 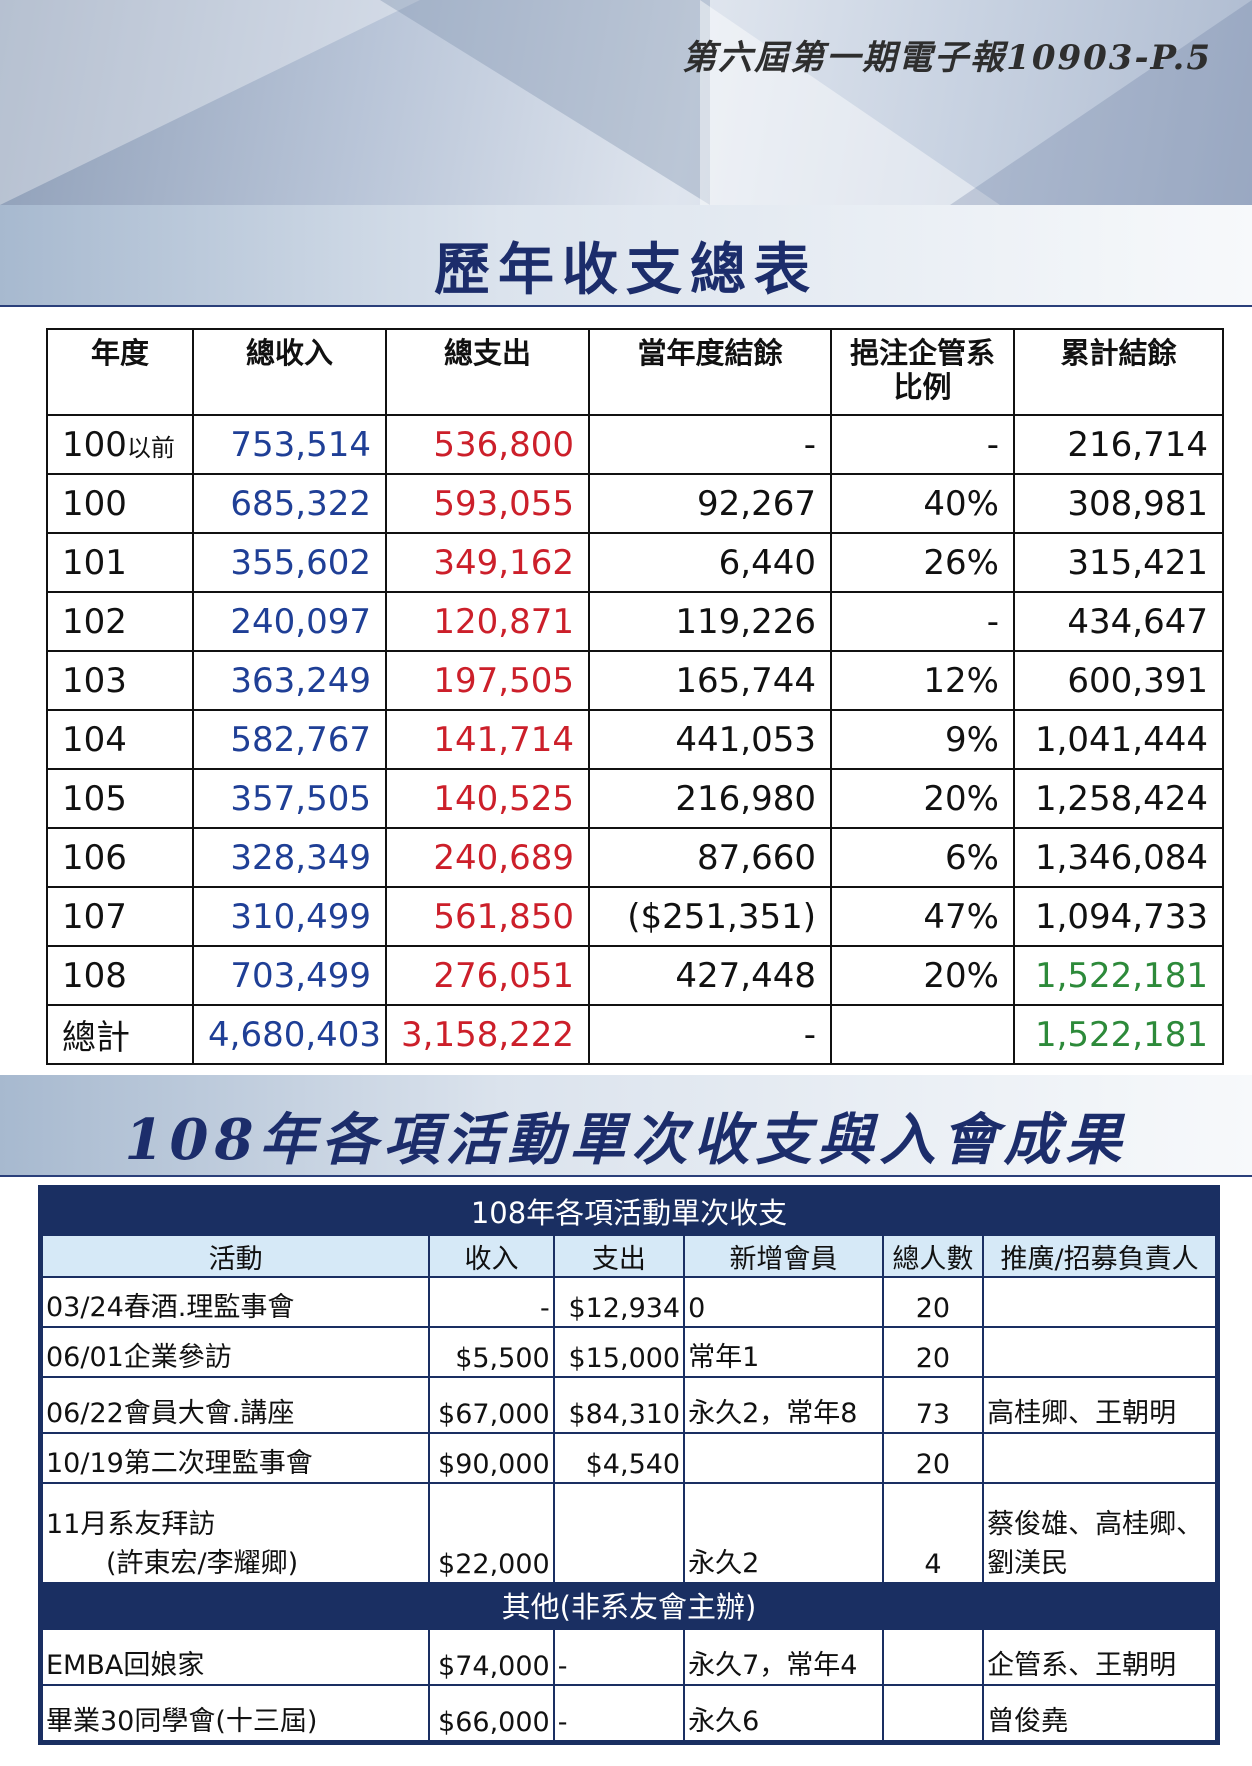 What do you see at coordinates (783, 1256) in the screenshot?
I see `column-header: 新增會員` at bounding box center [783, 1256].